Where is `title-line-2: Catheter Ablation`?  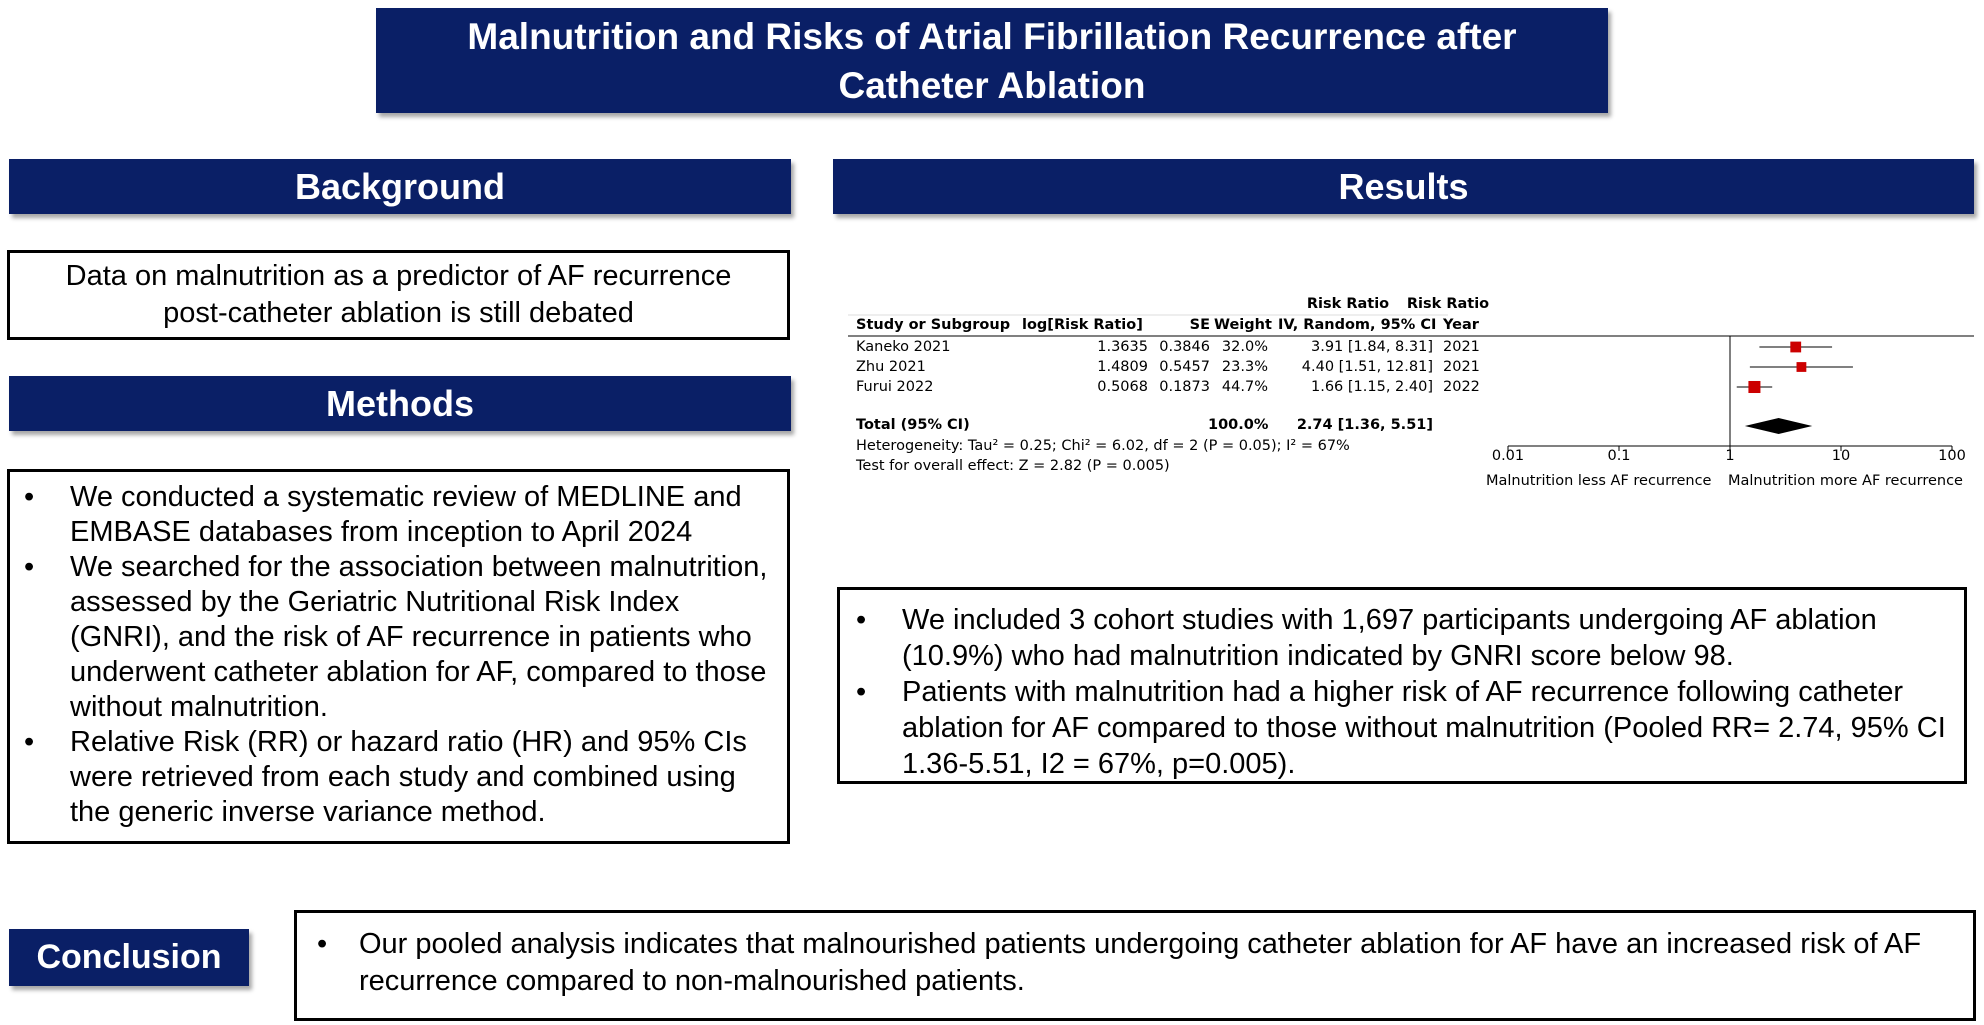 title-line-2: Catheter Ablation is located at coordinates (992, 85).